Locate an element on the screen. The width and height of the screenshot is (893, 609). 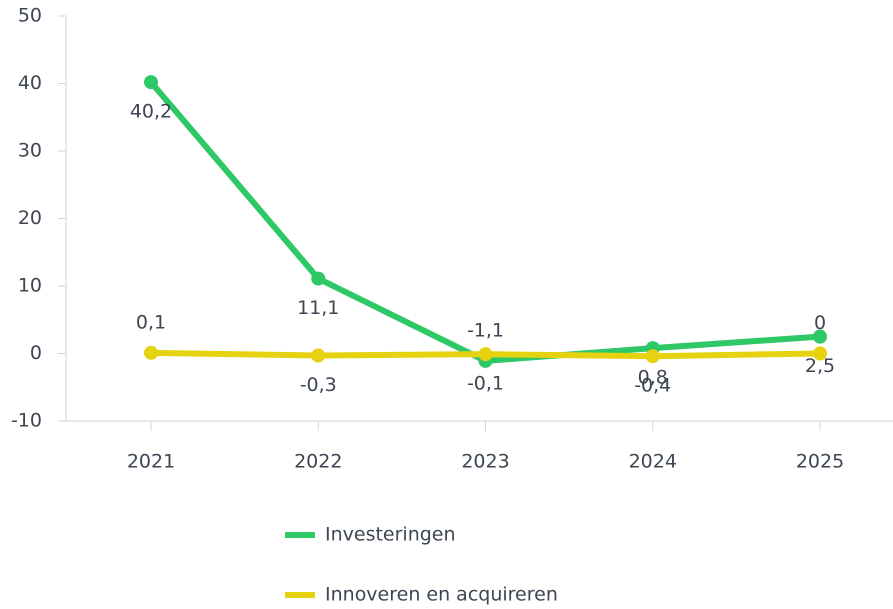
x-tick-label: 2023 is located at coordinates (485, 462).